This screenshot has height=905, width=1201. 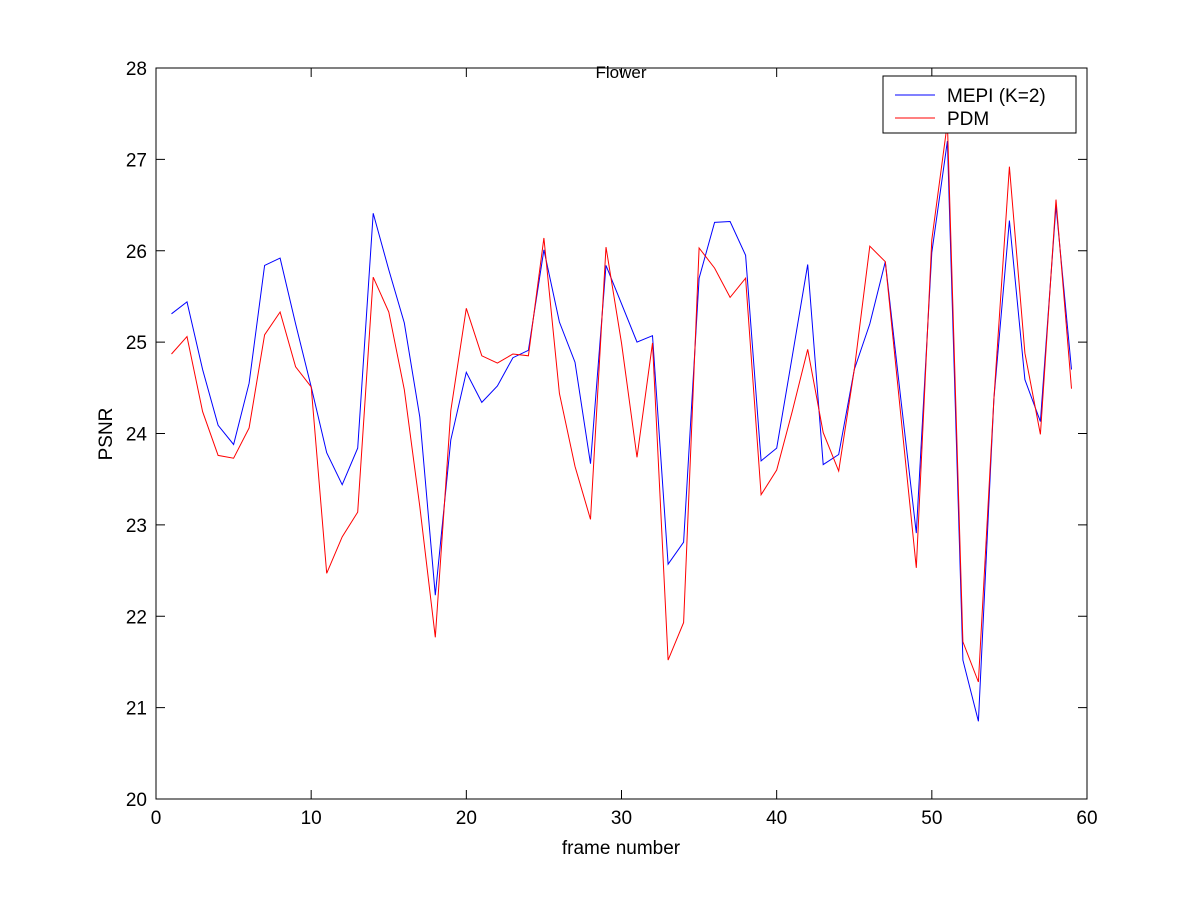 What do you see at coordinates (1086, 818) in the screenshot?
I see `x-tick-label: 60` at bounding box center [1086, 818].